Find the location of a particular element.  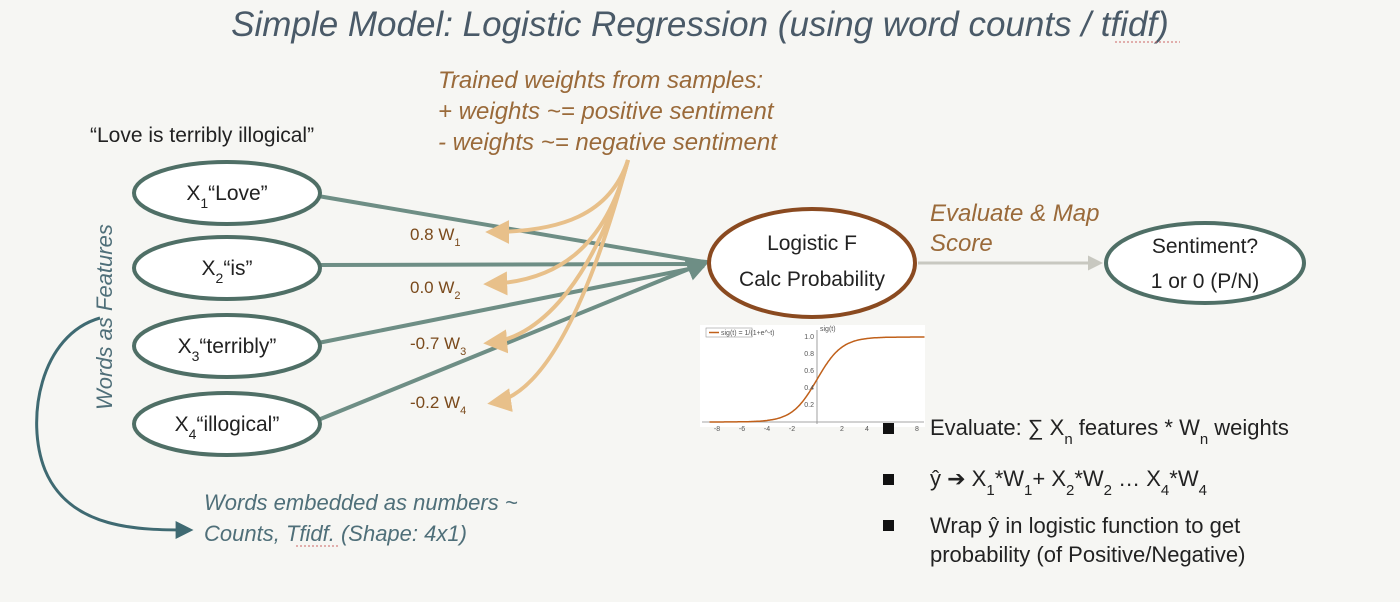

sigmoid-y-tick: 0.4 is located at coordinates (809, 388).